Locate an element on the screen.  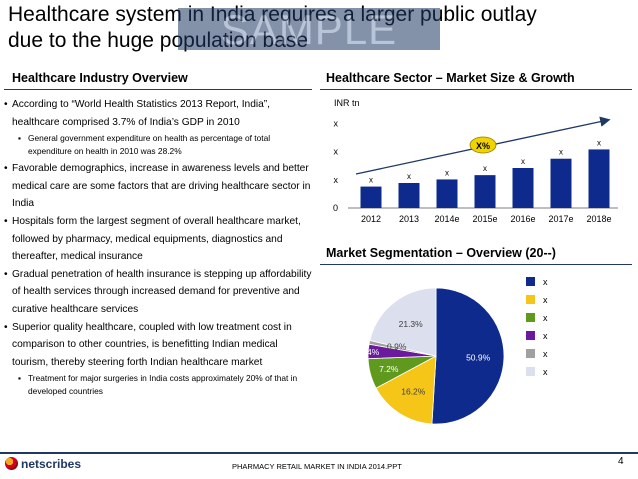
bar-2016e is located at coordinates (523, 188).